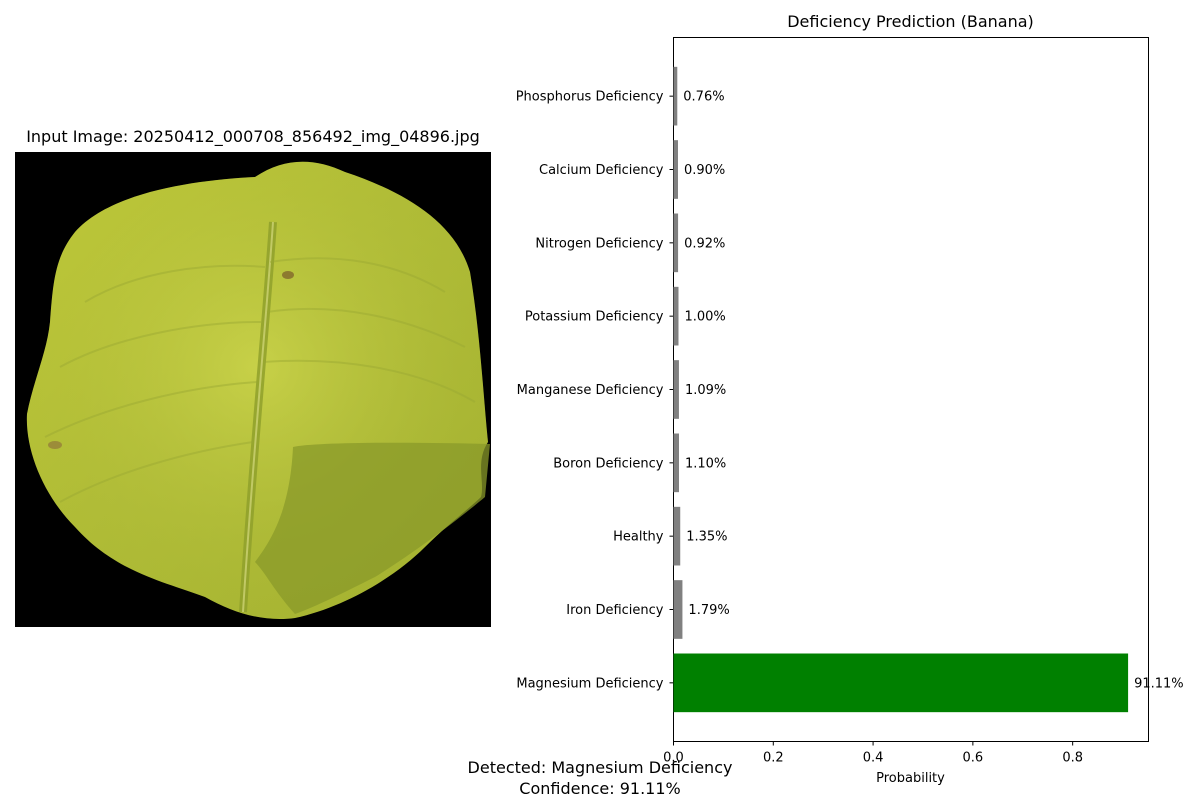 The width and height of the screenshot is (1200, 800). I want to click on bar-value-label: 1.35%, so click(706, 537).